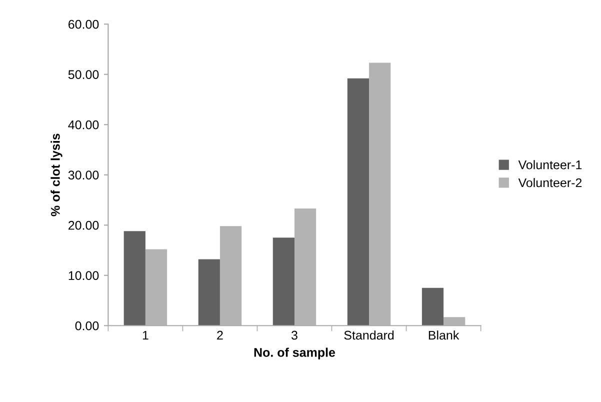 This screenshot has width=601, height=402. Describe the element at coordinates (369, 335) in the screenshot. I see `x-tick-label: Standard` at that location.